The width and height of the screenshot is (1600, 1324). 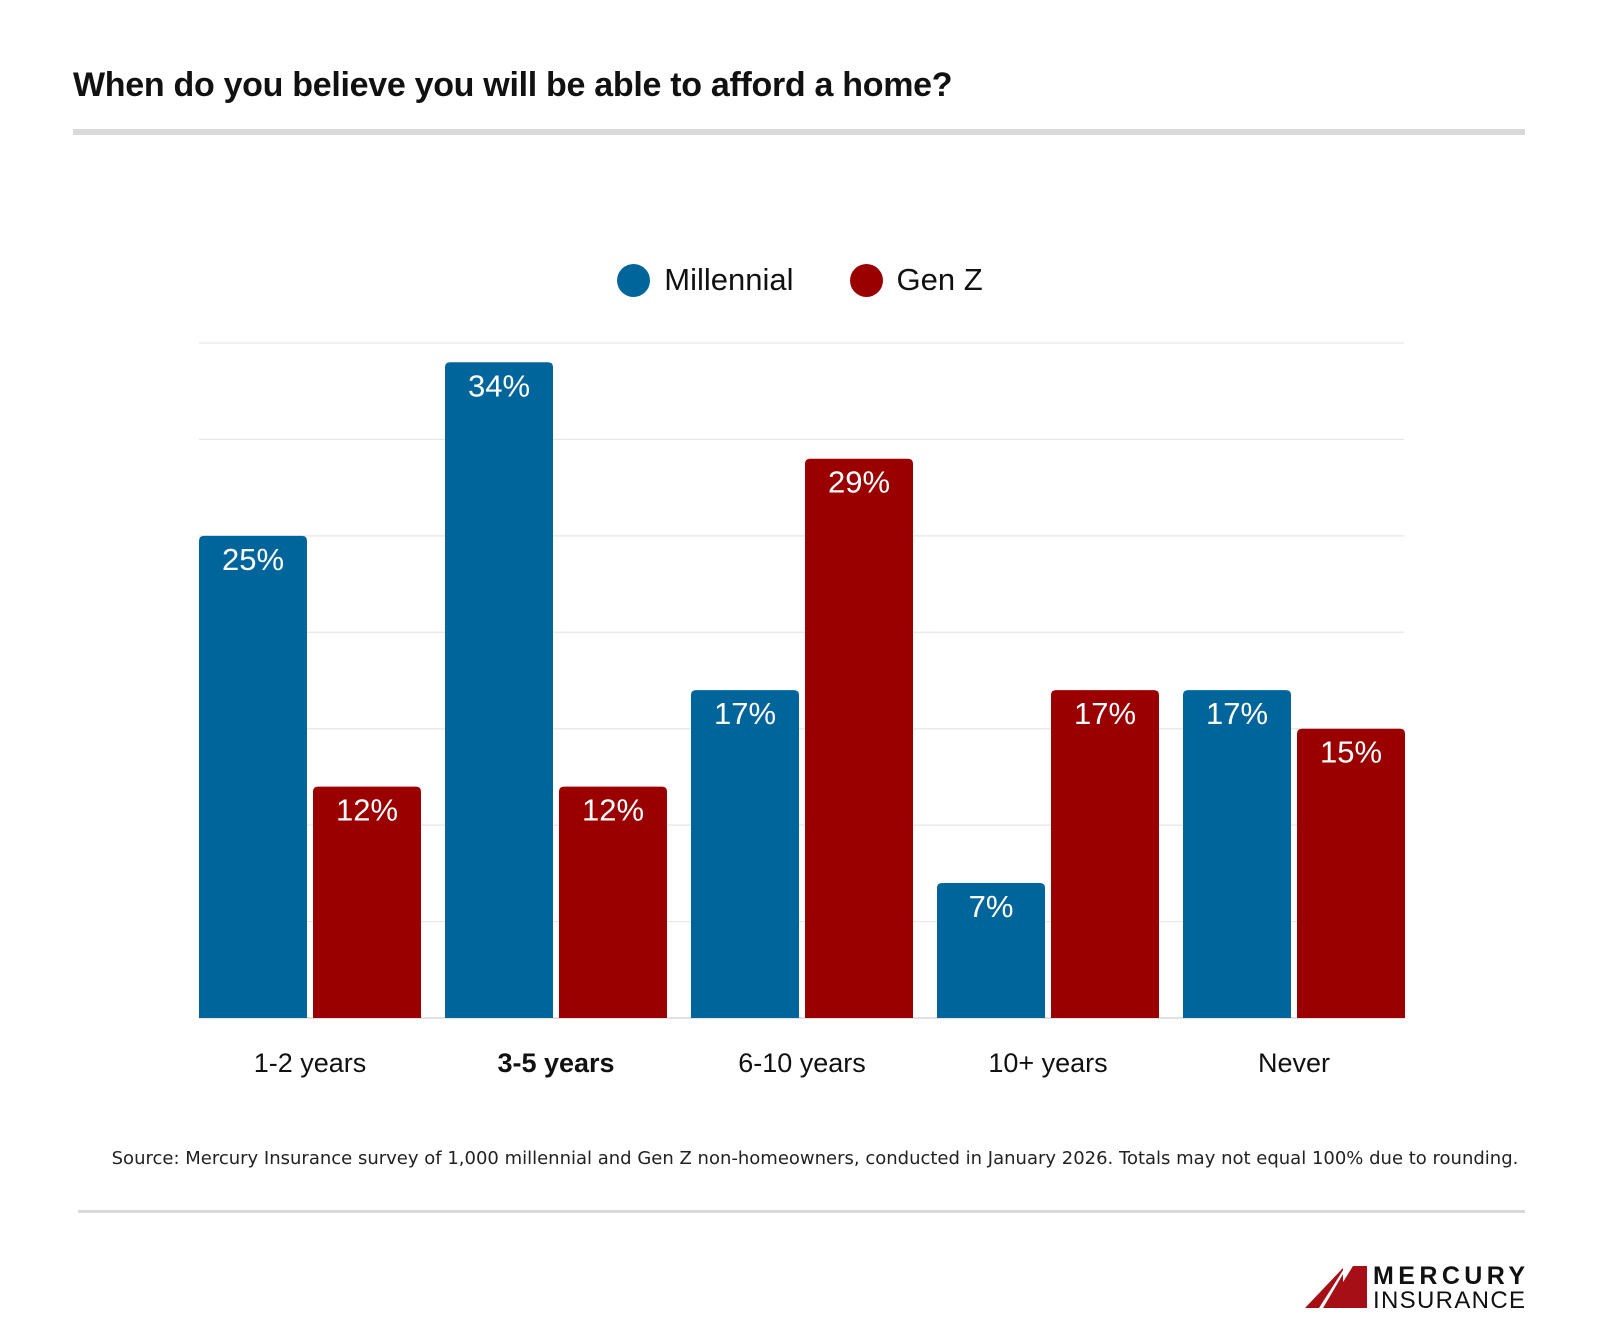 What do you see at coordinates (859, 482) in the screenshot?
I see `data-label: 29%` at bounding box center [859, 482].